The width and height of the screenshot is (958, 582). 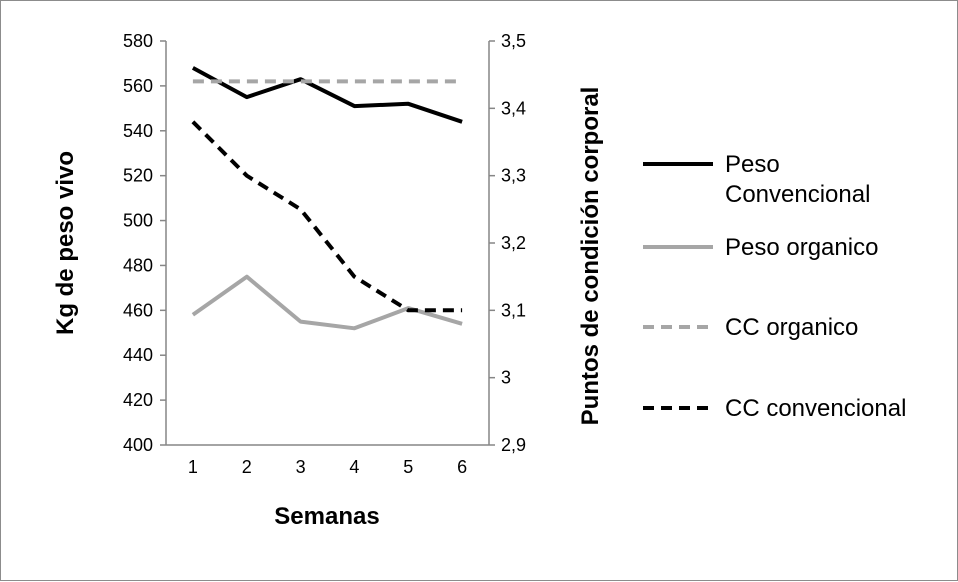 What do you see at coordinates (752, 164) in the screenshot?
I see `legend-label: Peso` at bounding box center [752, 164].